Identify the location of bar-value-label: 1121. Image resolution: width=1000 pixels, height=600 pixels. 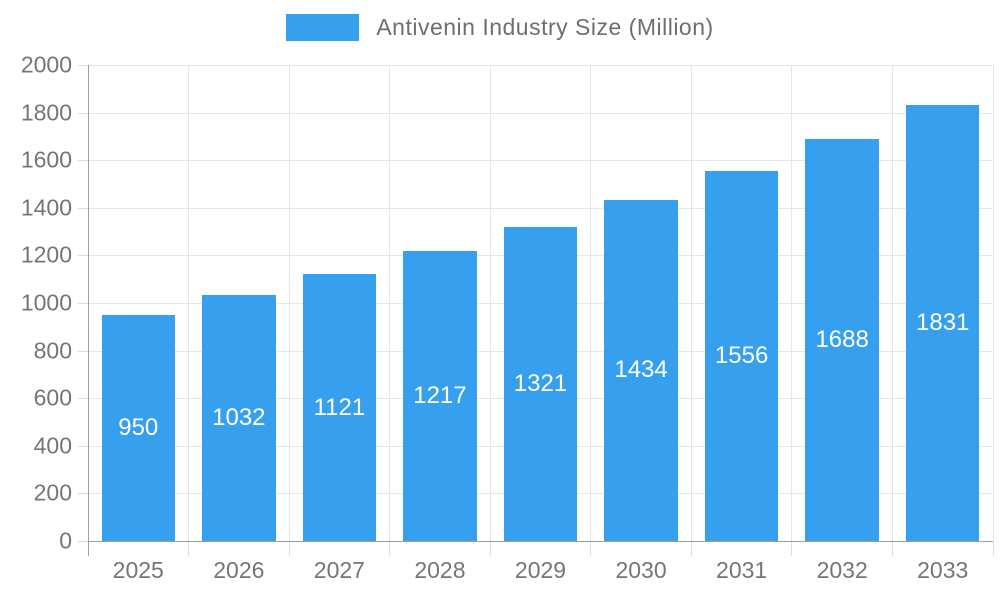
(339, 407).